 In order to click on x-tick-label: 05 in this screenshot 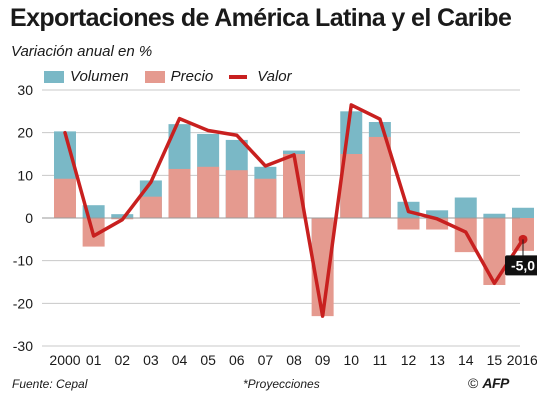, I will do `click(208, 360)`.